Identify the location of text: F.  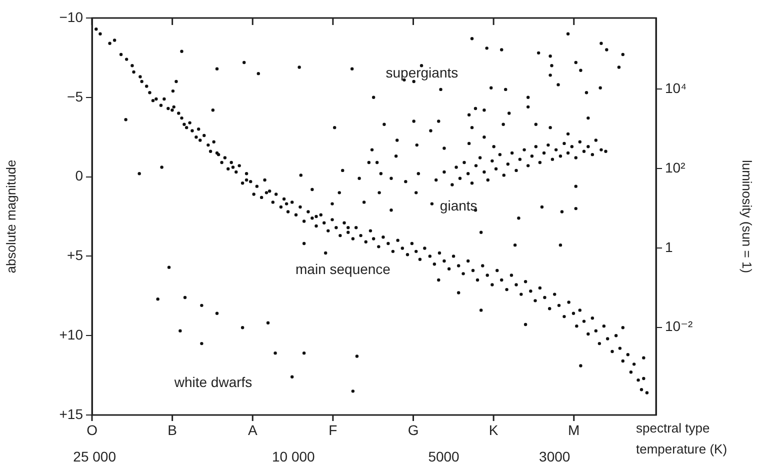
(333, 430).